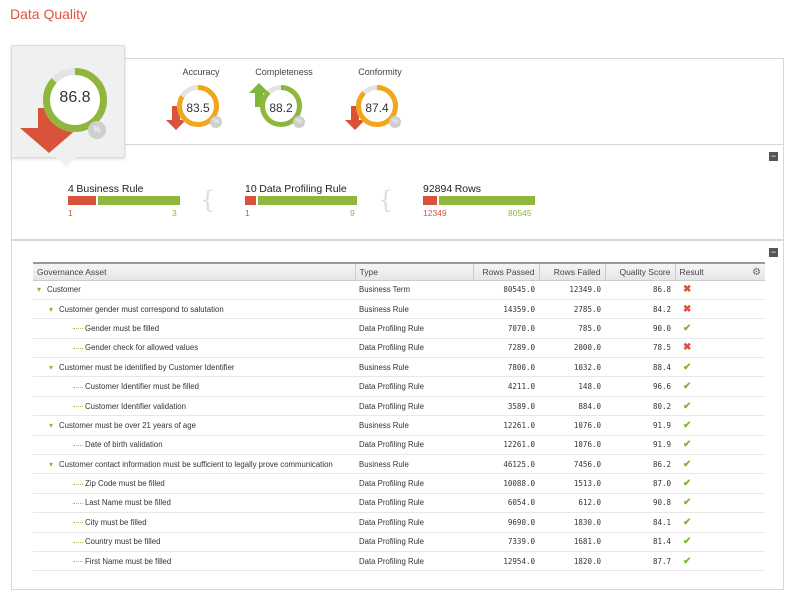 The image size is (792, 595). What do you see at coordinates (506, 561) in the screenshot?
I see `rows-passed-cell: 12954.0` at bounding box center [506, 561].